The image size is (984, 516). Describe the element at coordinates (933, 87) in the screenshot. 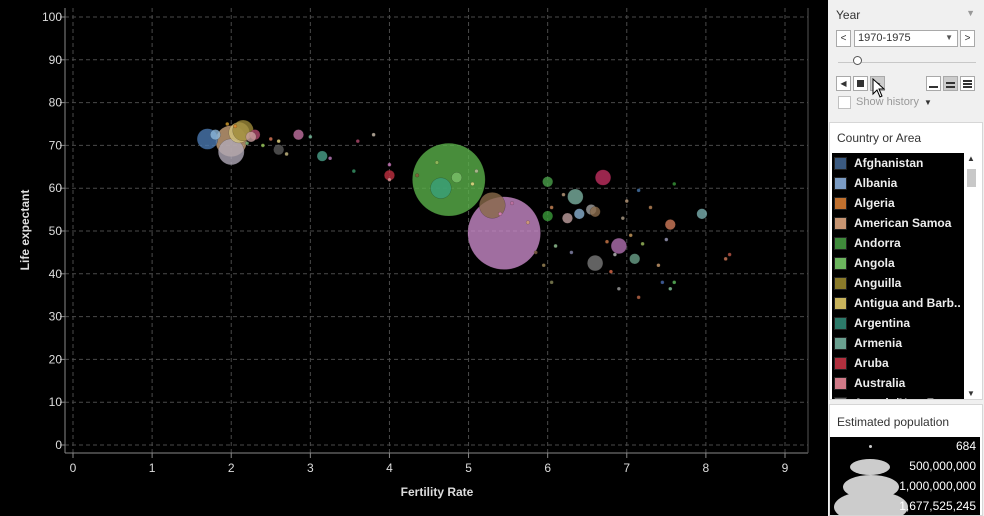

I see `speed-slow-icon` at that location.